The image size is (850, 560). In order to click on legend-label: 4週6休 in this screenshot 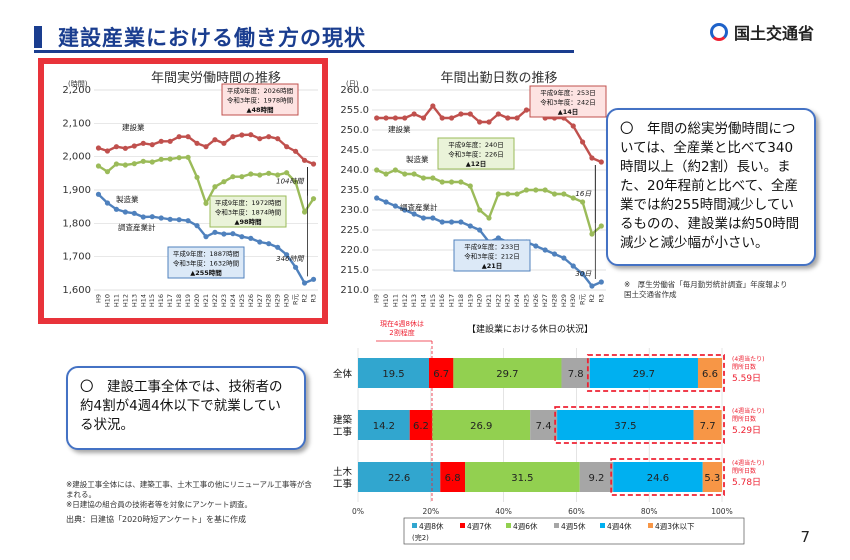, I will do `click(525, 526)`.